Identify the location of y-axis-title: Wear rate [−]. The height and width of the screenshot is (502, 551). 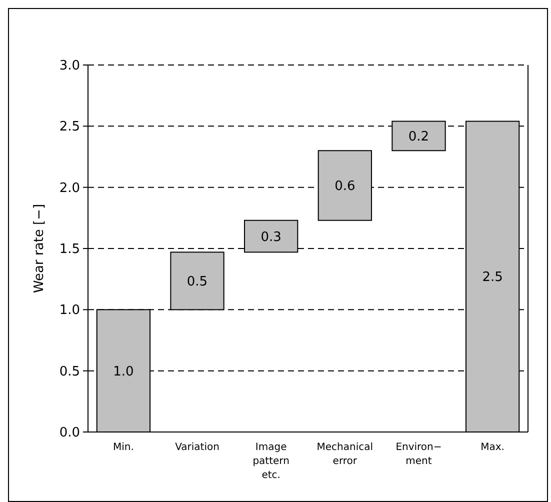
(39, 249).